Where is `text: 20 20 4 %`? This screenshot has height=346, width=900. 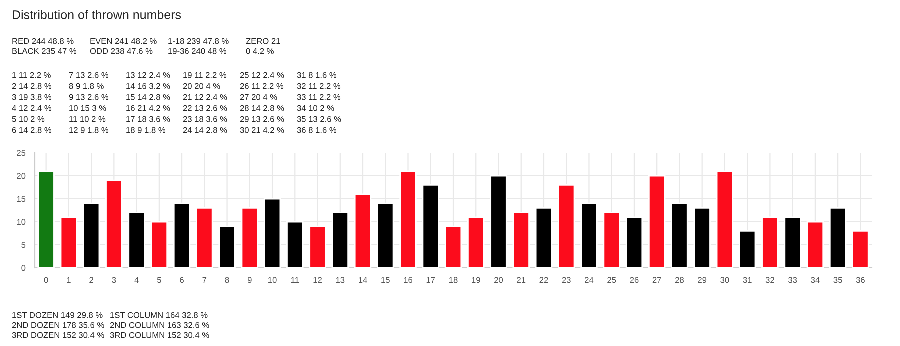
text: 20 20 4 % is located at coordinates (201, 86).